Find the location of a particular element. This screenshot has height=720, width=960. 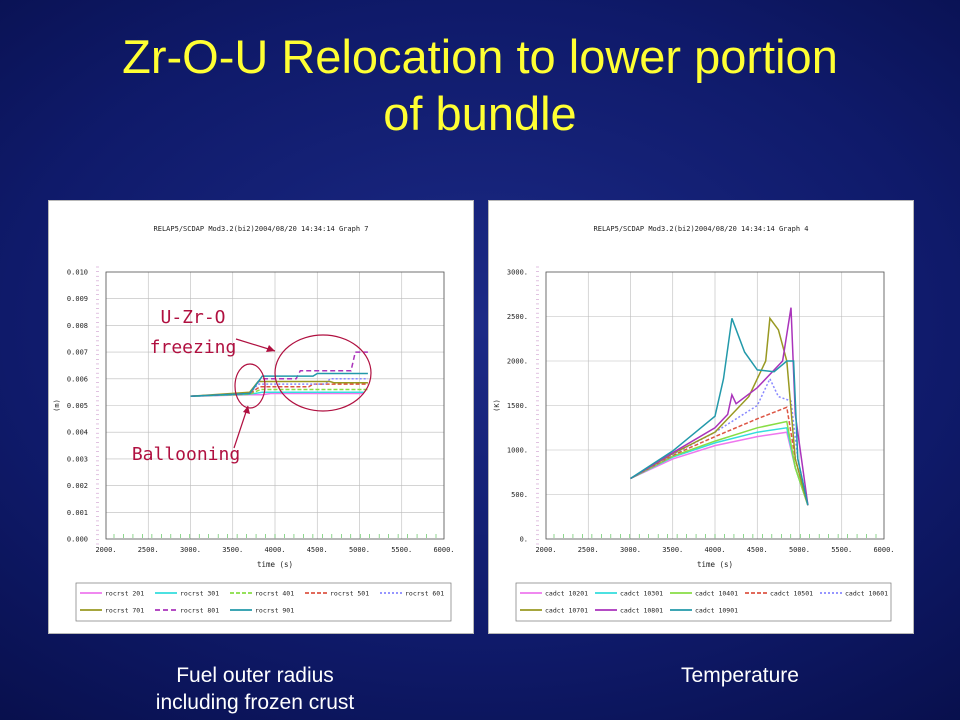

chart0-legend-label: rocrst 401 is located at coordinates (274, 594).